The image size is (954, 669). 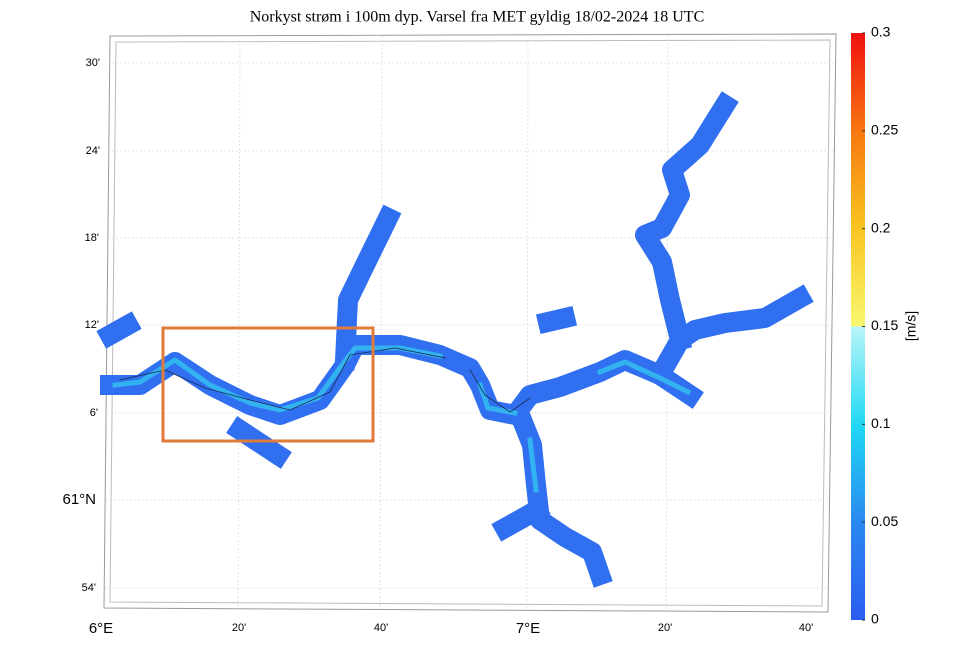 What do you see at coordinates (92, 238) in the screenshot?
I see `lat-label: 18'` at bounding box center [92, 238].